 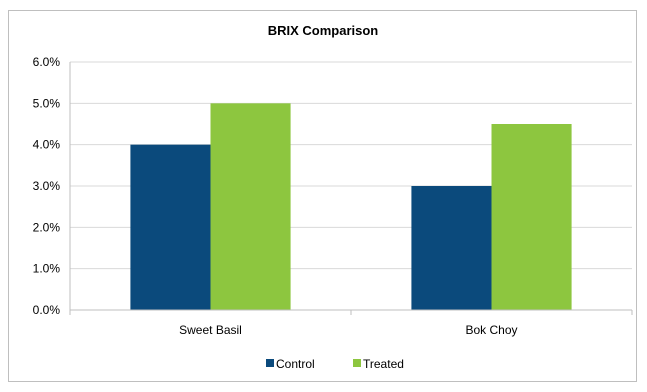 I want to click on chart-title: BRIX Comparison, so click(x=323, y=30).